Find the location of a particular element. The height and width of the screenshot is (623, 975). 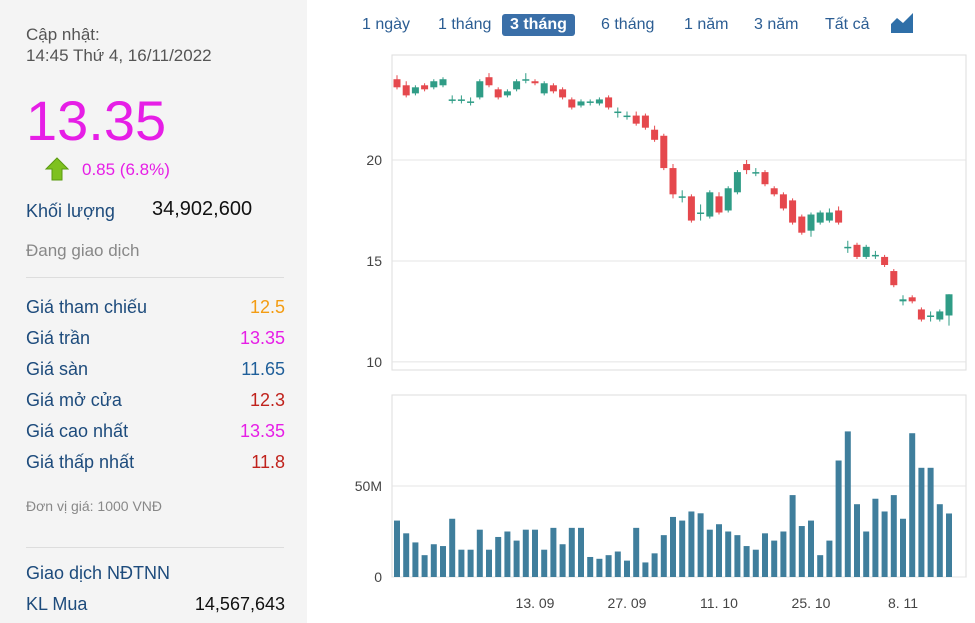

row-label: Giá cao nhất is located at coordinates (77, 431).